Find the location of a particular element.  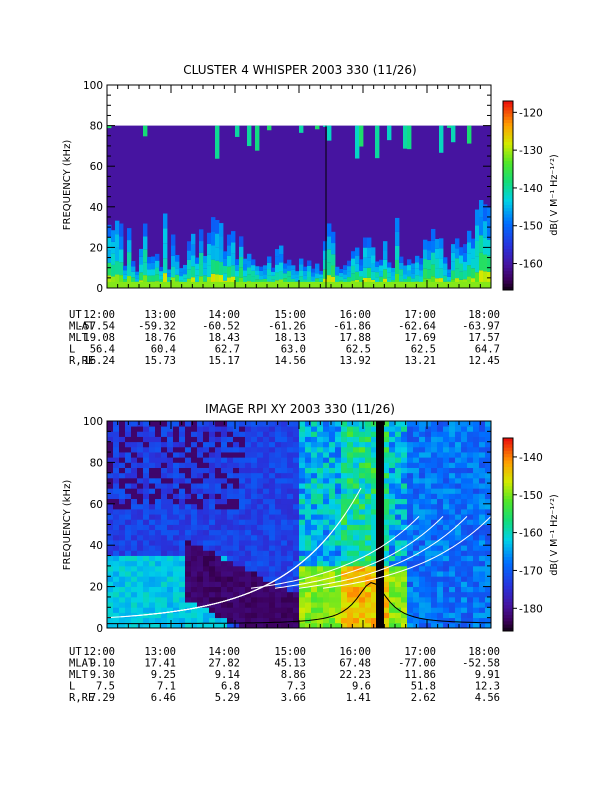

ephemeris-value: 14:00 is located at coordinates (224, 315).